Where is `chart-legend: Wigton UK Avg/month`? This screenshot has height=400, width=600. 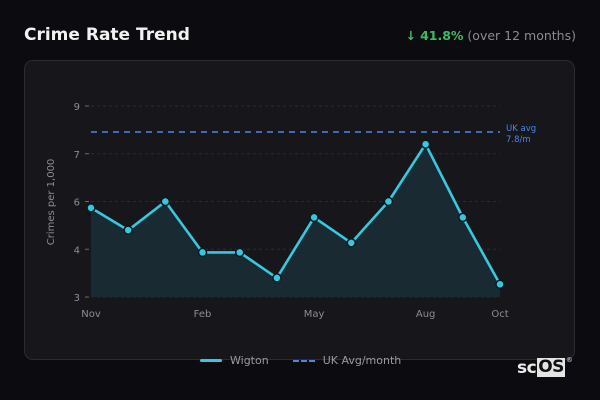
chart-legend: Wigton UK Avg/month is located at coordinates (312, 360).